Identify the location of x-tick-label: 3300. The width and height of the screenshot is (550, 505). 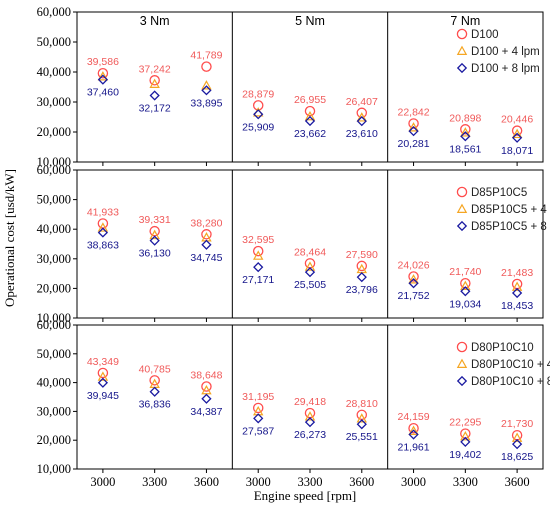
(310, 482).